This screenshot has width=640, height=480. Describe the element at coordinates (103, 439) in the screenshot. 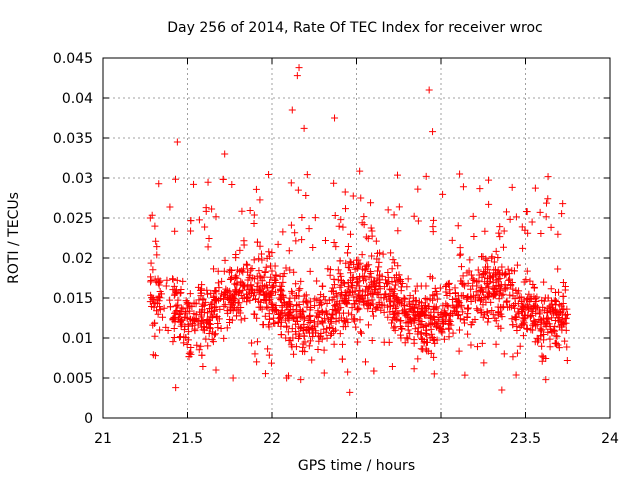

I see `x-tick-label: 21` at that location.